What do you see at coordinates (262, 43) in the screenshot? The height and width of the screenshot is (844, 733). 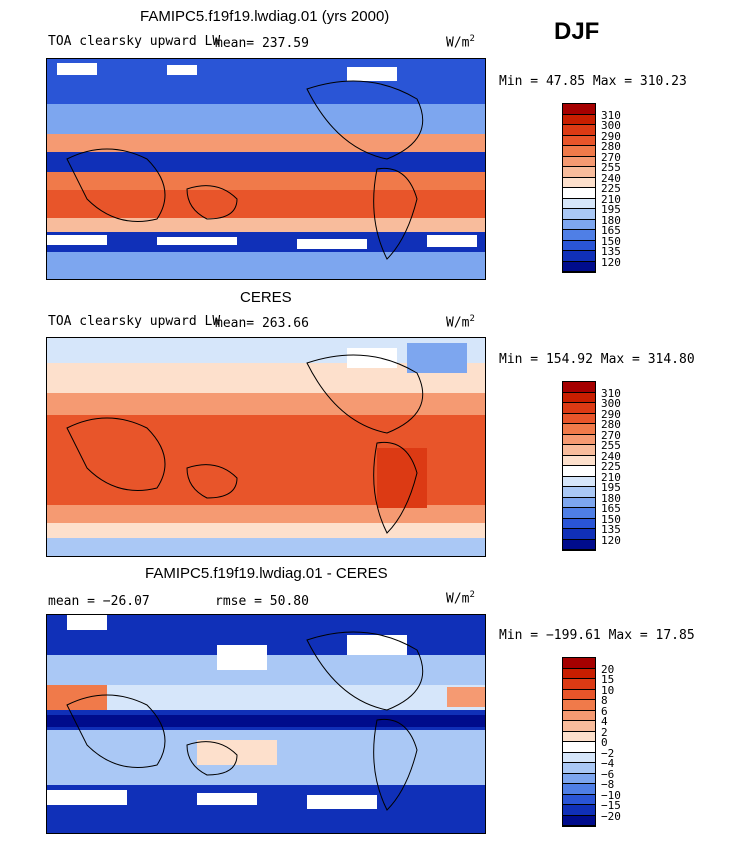 I see `panel-1-mean: mean= 237.59` at bounding box center [262, 43].